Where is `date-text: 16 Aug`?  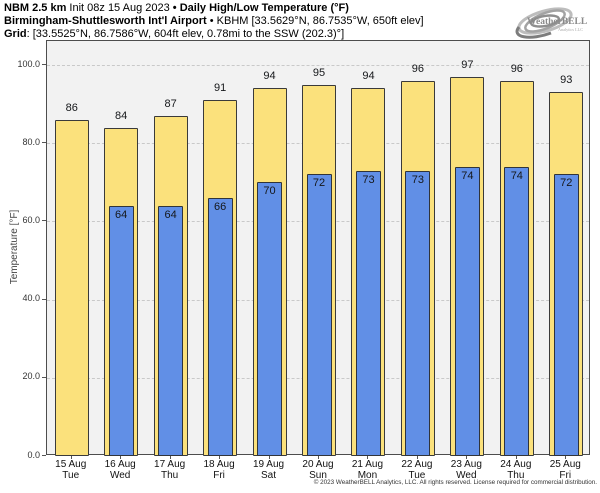
date-text: 16 Aug is located at coordinates (120, 464).